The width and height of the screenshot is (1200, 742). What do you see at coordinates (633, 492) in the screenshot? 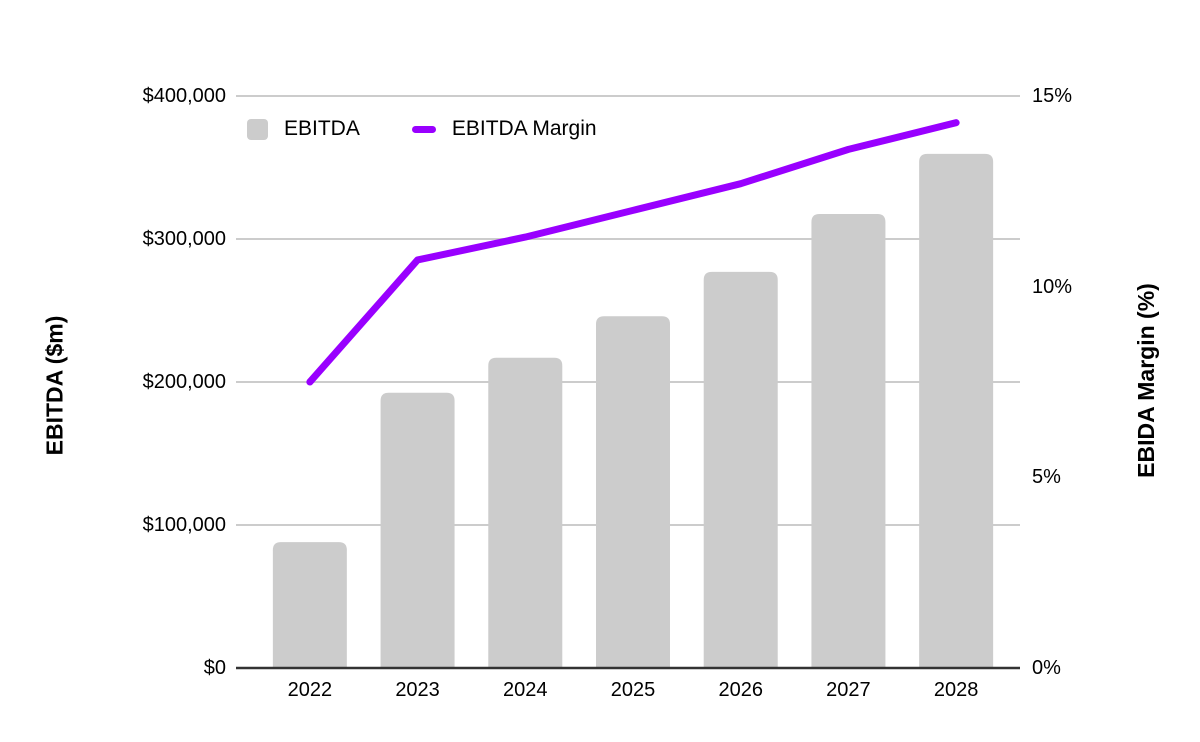
I see `ebitda-bar-2025` at bounding box center [633, 492].